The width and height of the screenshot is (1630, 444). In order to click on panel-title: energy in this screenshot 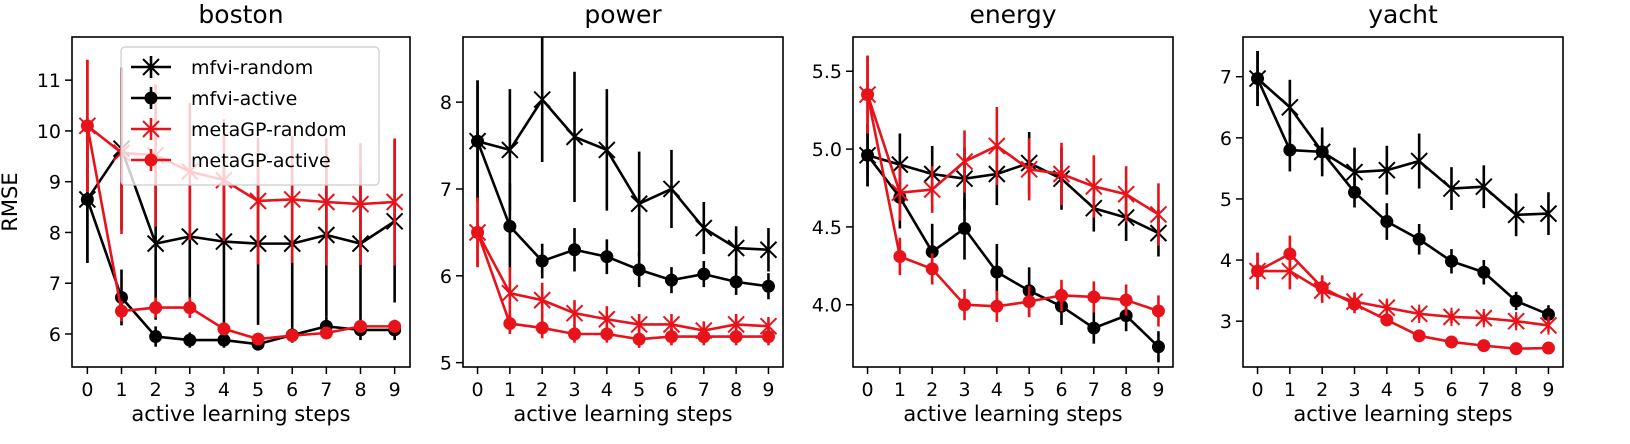, I will do `click(1012, 14)`.